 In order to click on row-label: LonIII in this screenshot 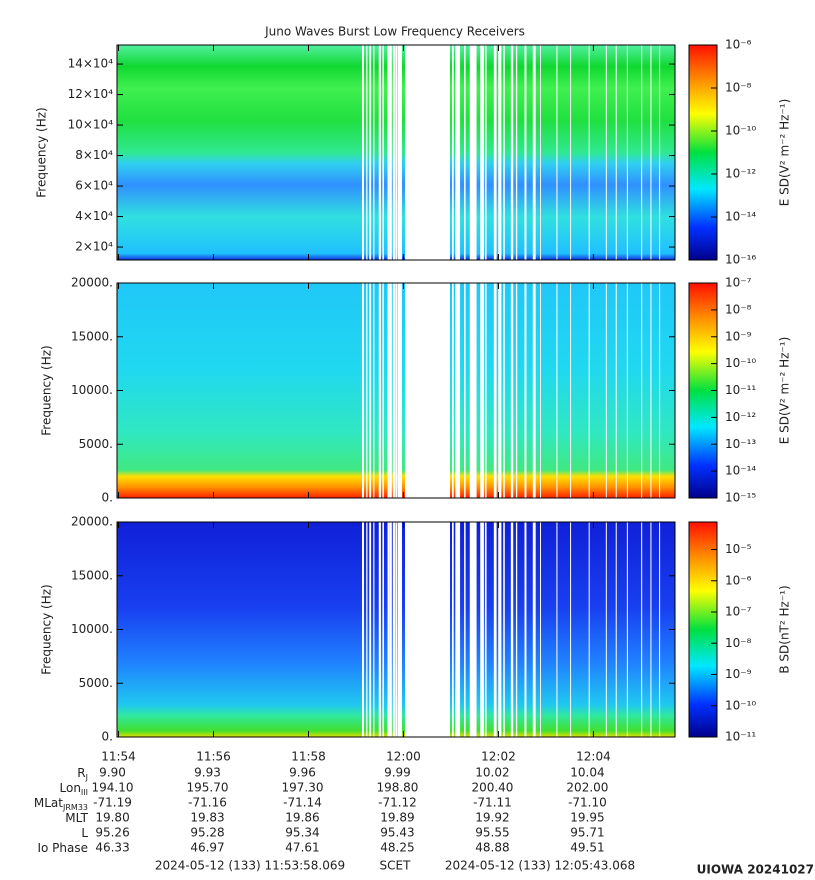, I will do `click(74, 789)`.